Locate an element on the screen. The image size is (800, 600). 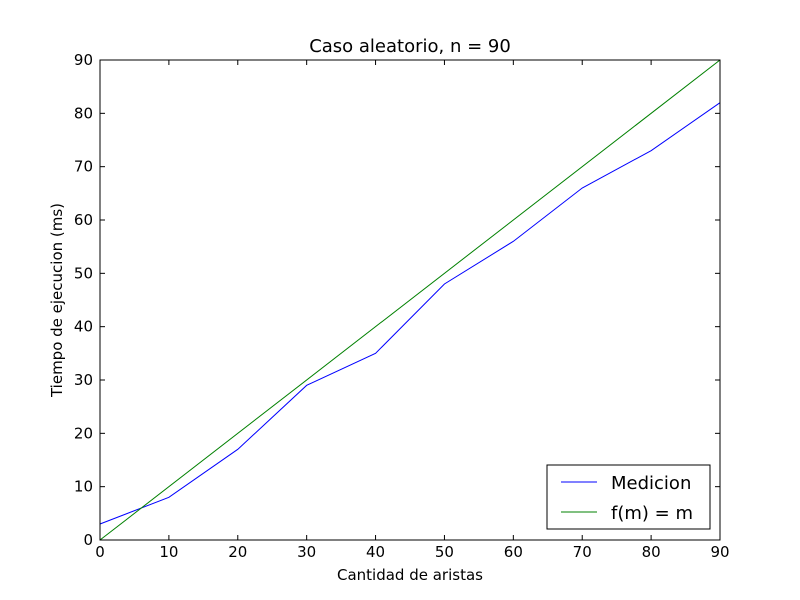
y-tick-label: 0 is located at coordinates (88, 540).